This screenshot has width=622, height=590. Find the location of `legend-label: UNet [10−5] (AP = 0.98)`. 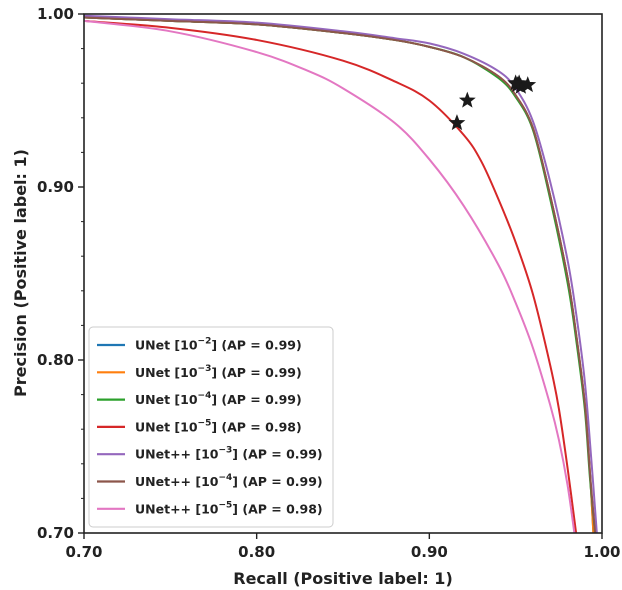

legend-label: UNet [10−5] (AP = 0.98) is located at coordinates (218, 426).